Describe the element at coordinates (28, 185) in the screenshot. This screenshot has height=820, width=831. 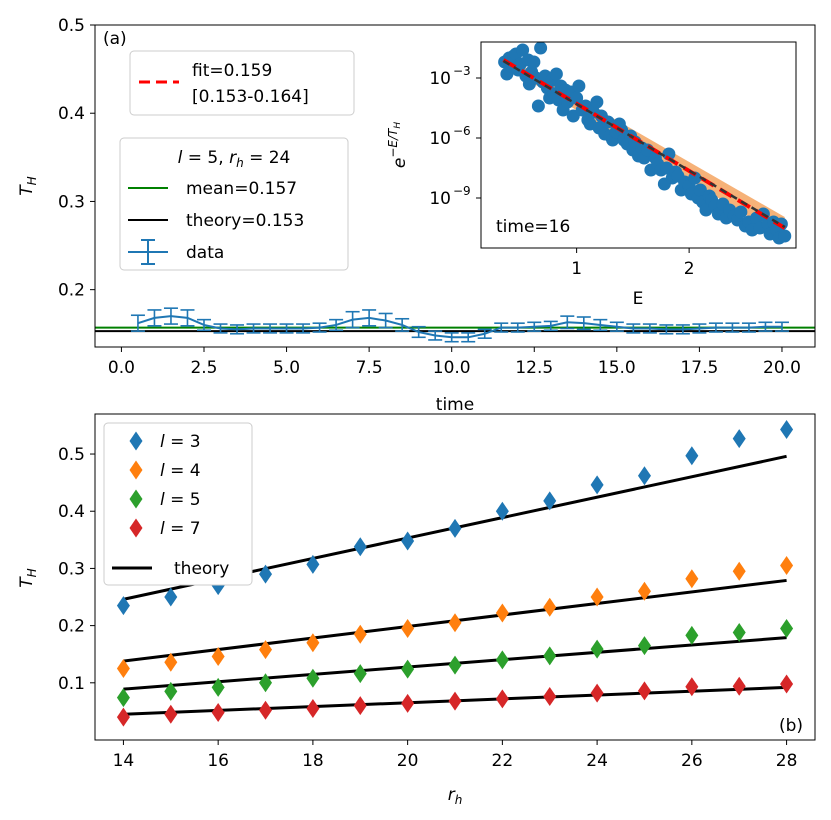
I see `panel-a-ylabel: TH` at that location.